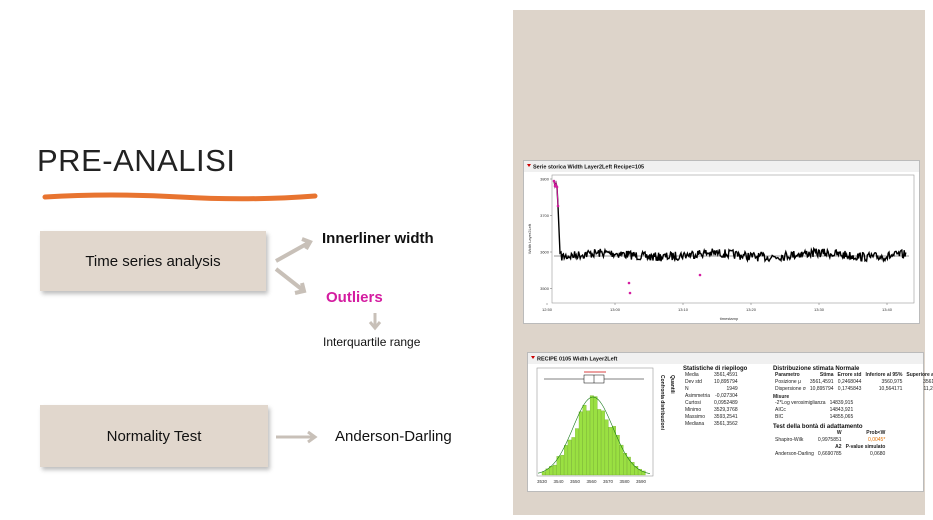 The width and height of the screenshot is (933, 520). Describe the element at coordinates (687, 389) in the screenshot. I see `table-cell: N` at that location.